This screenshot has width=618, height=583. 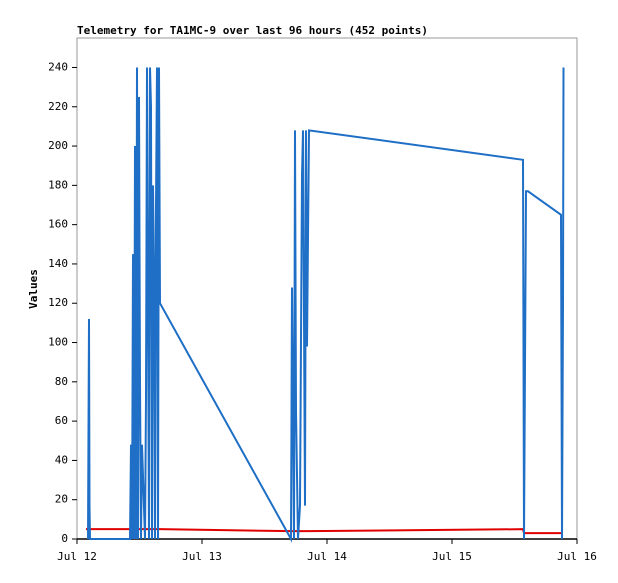 What do you see at coordinates (58, 263) in the screenshot?
I see `y-tick-label: 140` at bounding box center [58, 263].